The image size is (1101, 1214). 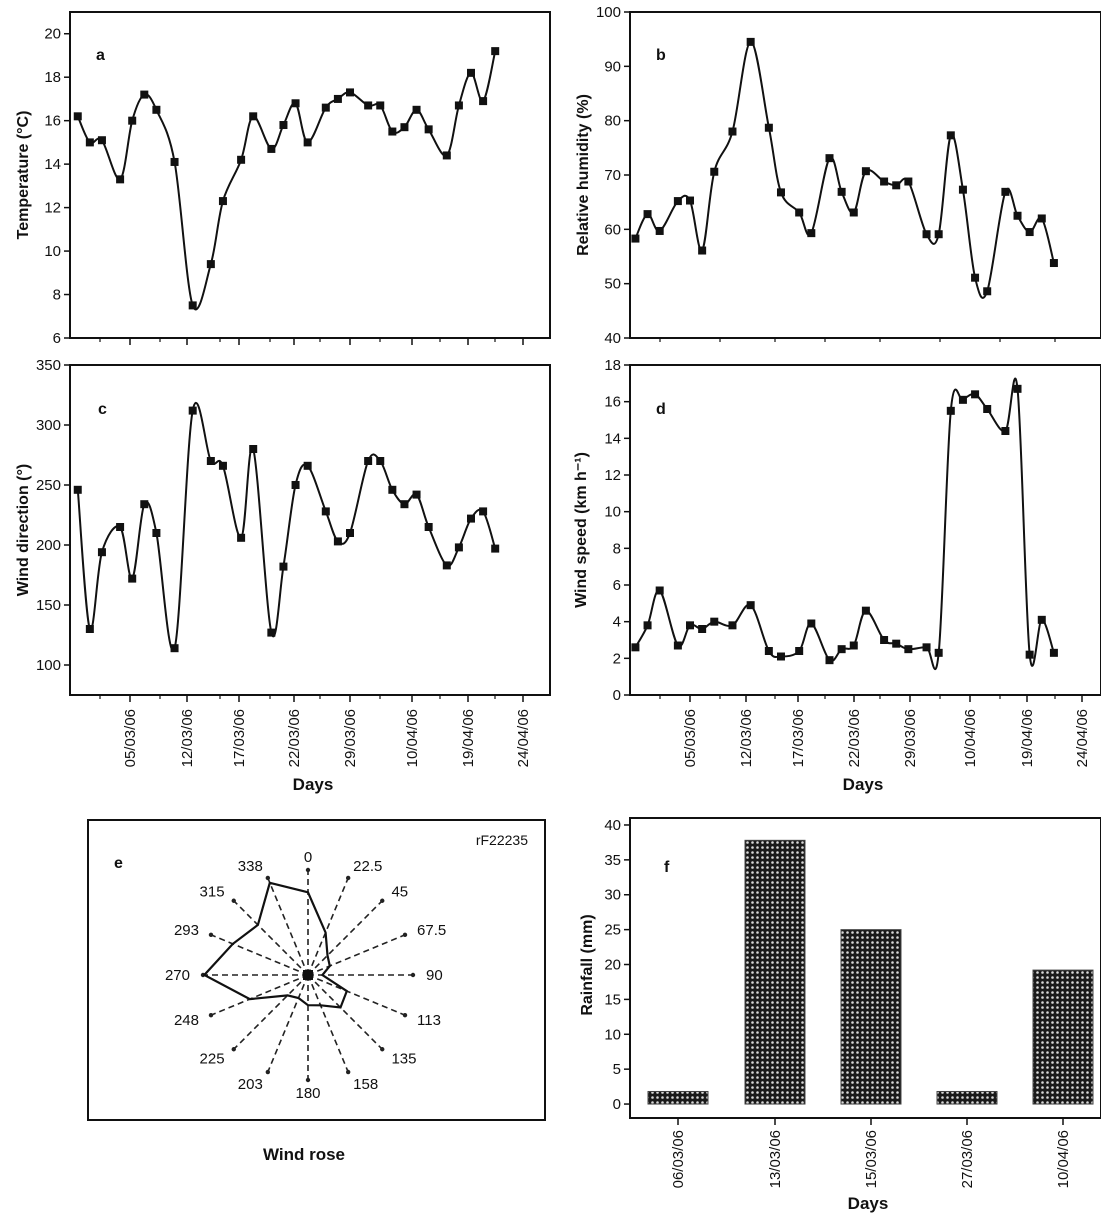 I want to click on series-curve, so click(x=844, y=169).